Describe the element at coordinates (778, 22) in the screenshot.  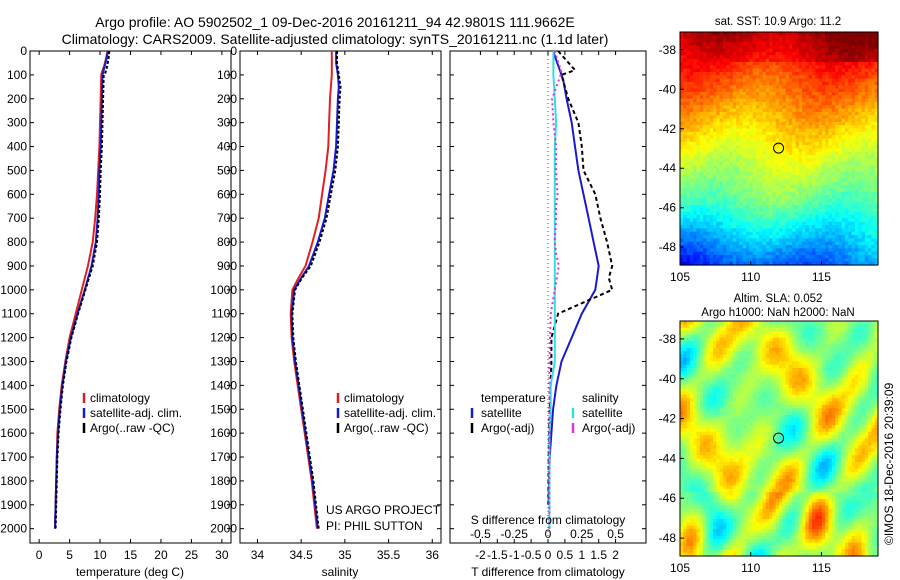
I see `sst-map-title: sat. SST: 10.9 Argo: 11.2` at that location.